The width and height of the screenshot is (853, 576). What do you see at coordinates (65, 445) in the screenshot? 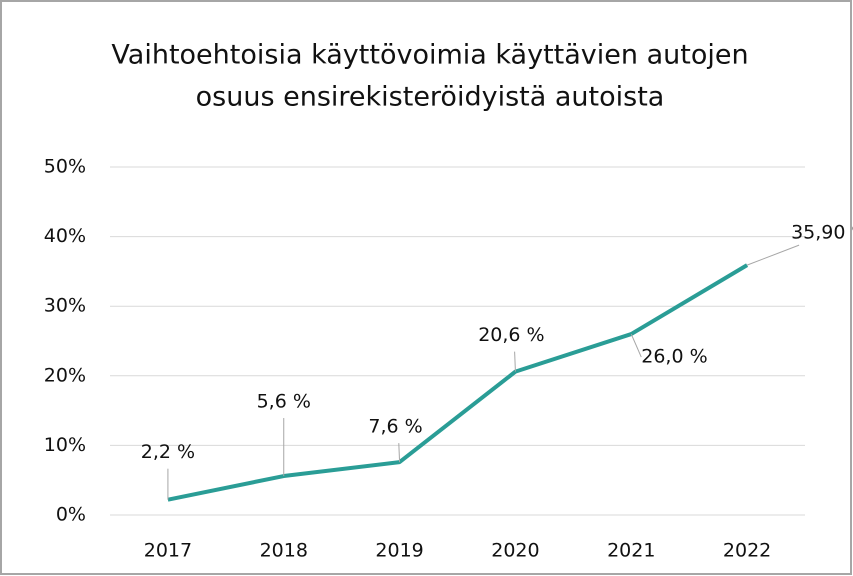
I see `y-tick-label: 10%` at bounding box center [65, 445].